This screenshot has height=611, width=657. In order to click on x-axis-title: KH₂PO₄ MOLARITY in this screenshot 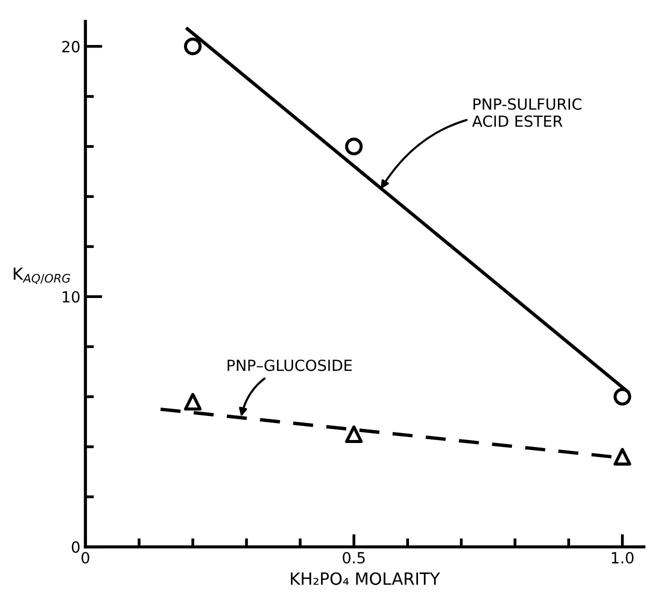, I will do `click(365, 578)`.